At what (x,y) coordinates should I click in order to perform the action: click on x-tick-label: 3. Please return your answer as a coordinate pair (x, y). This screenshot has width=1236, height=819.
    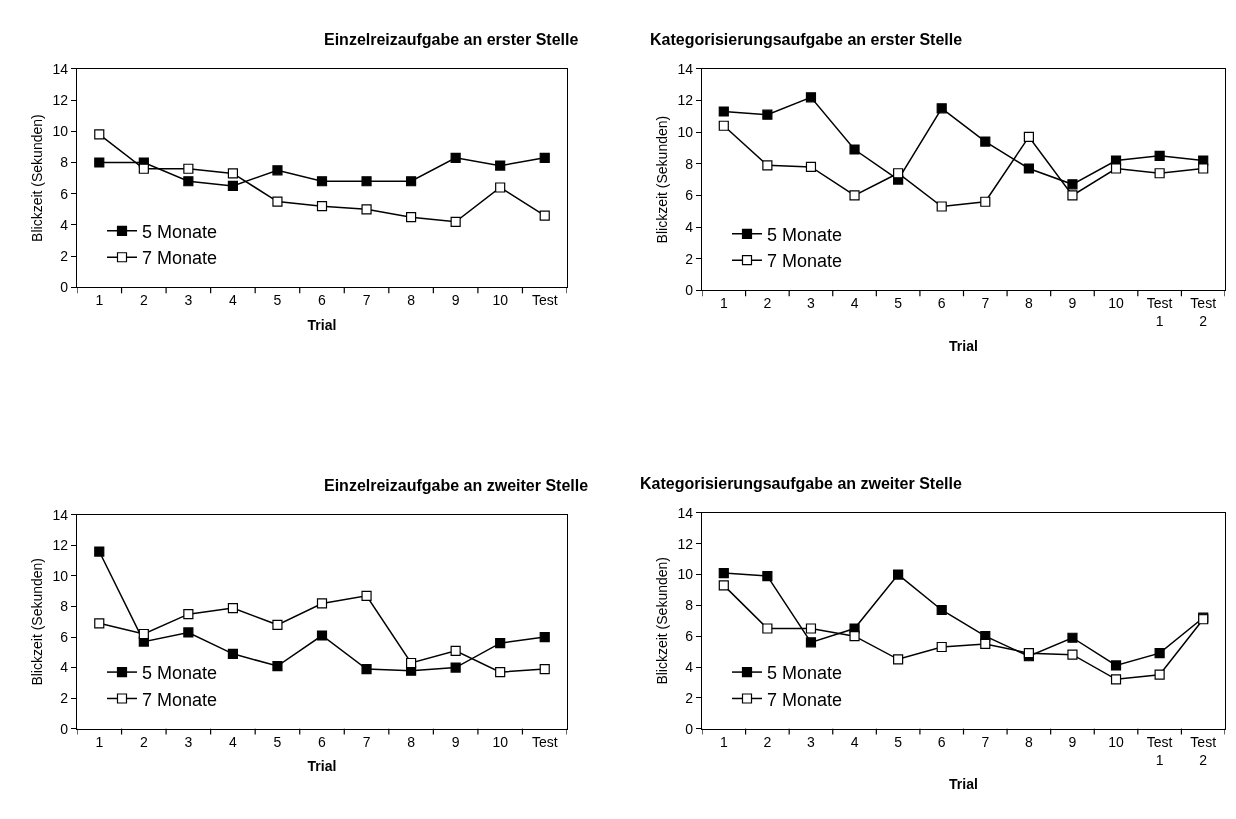
    Looking at the image, I should click on (188, 300).